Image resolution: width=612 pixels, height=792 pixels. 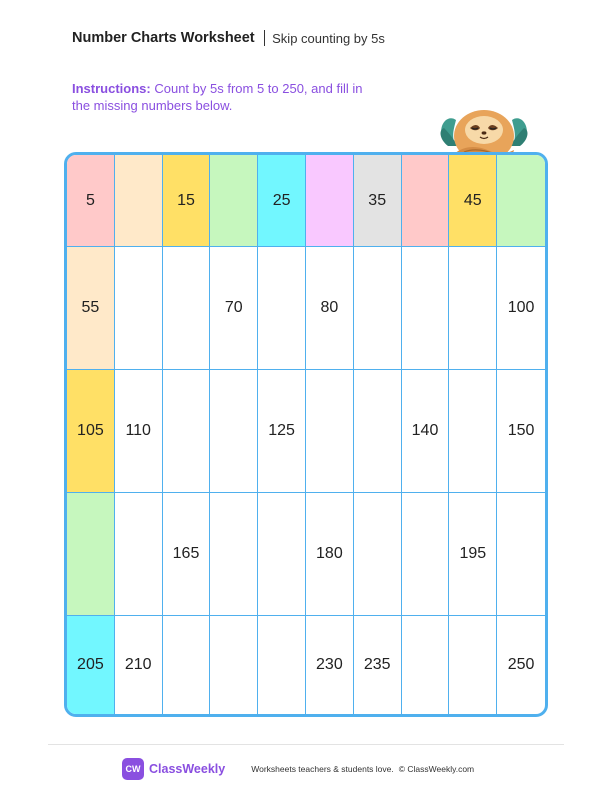 I want to click on number-cell: 210, so click(x=139, y=665).